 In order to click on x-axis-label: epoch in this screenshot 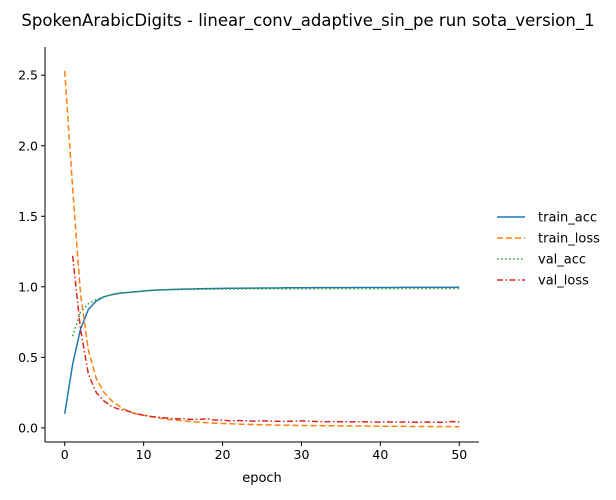, I will do `click(262, 478)`.